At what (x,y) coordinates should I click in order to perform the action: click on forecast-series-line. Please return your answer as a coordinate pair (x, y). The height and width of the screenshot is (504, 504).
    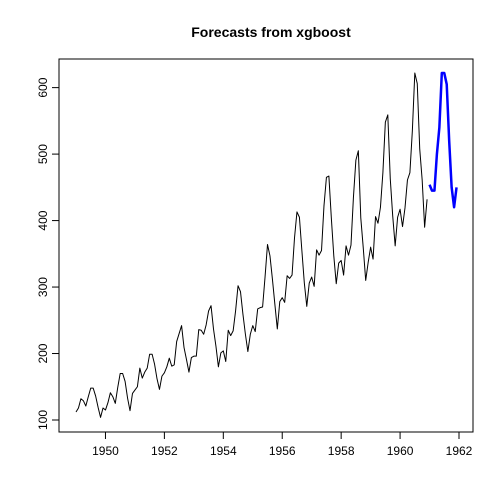
    Looking at the image, I should click on (443, 140).